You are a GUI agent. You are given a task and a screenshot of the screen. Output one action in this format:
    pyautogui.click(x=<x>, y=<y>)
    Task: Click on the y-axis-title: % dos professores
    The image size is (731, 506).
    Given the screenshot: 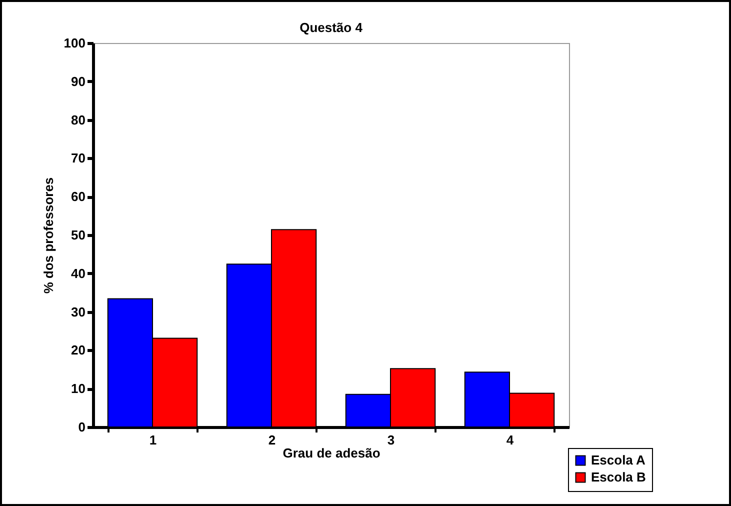 What is the action you would take?
    pyautogui.click(x=48, y=235)
    